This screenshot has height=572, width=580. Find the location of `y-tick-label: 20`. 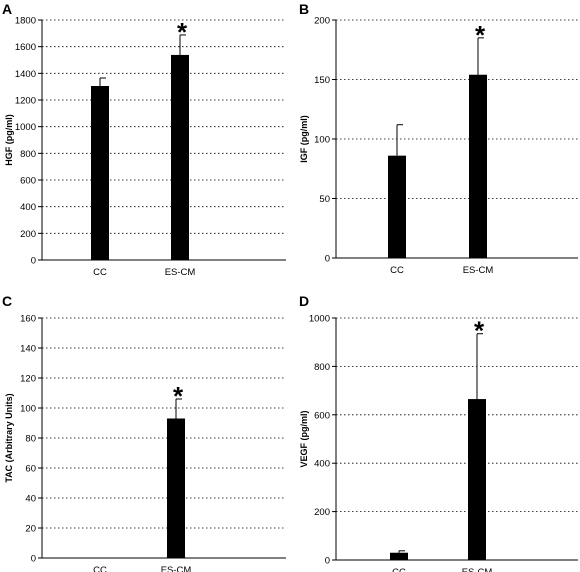

y-tick-label: 20 is located at coordinates (30, 529).